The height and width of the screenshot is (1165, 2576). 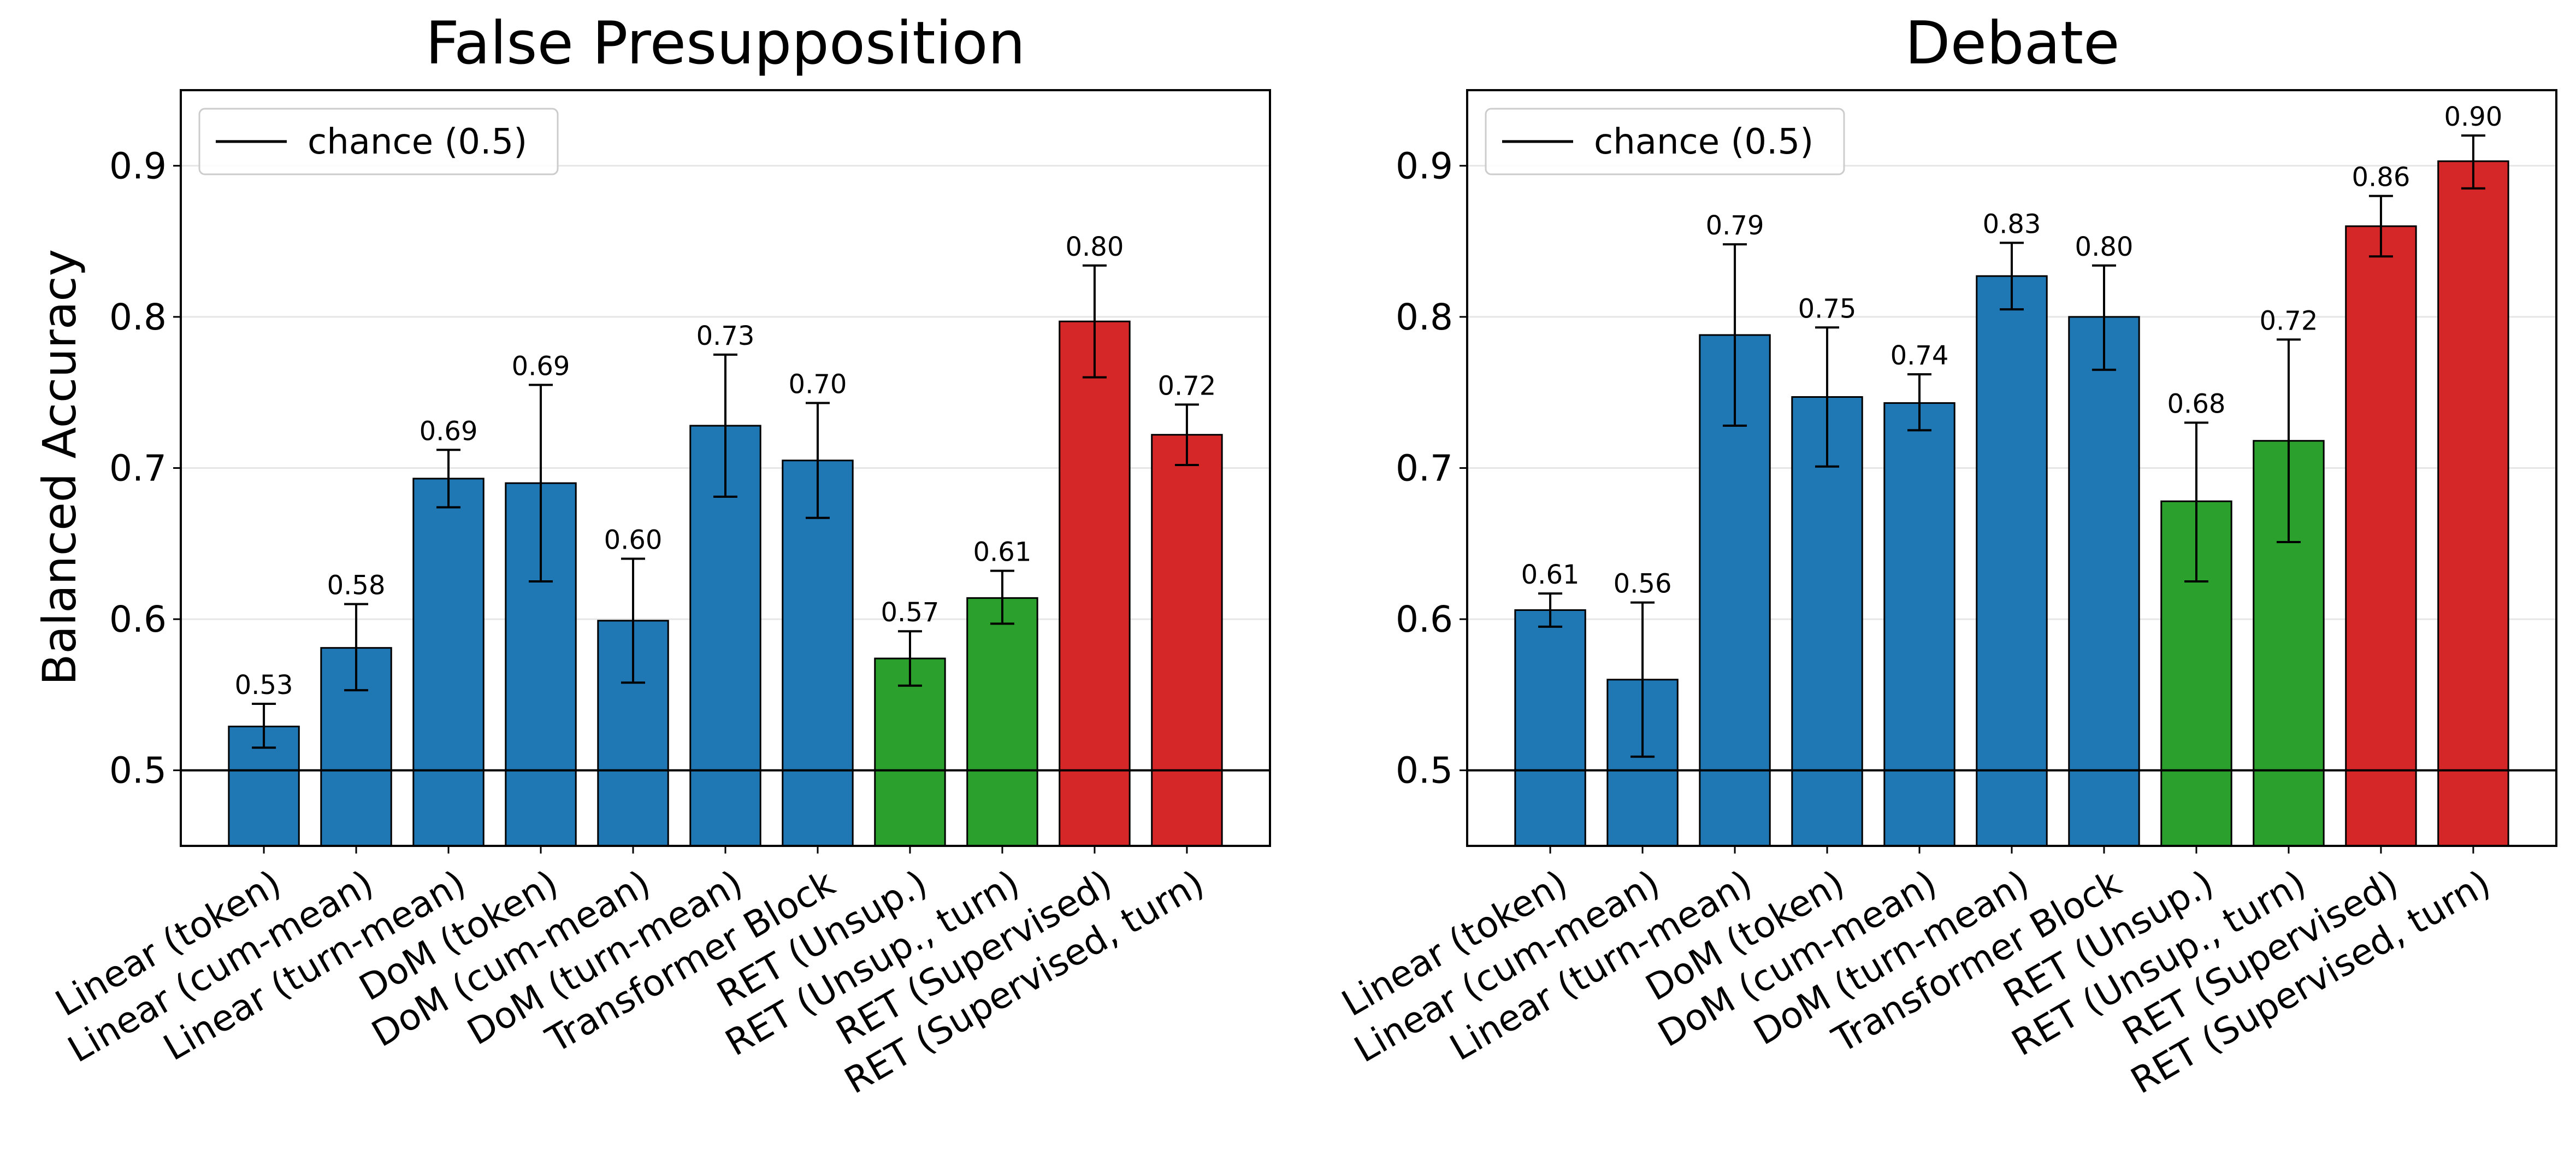 I want to click on data-label: 0.60, so click(x=633, y=540).